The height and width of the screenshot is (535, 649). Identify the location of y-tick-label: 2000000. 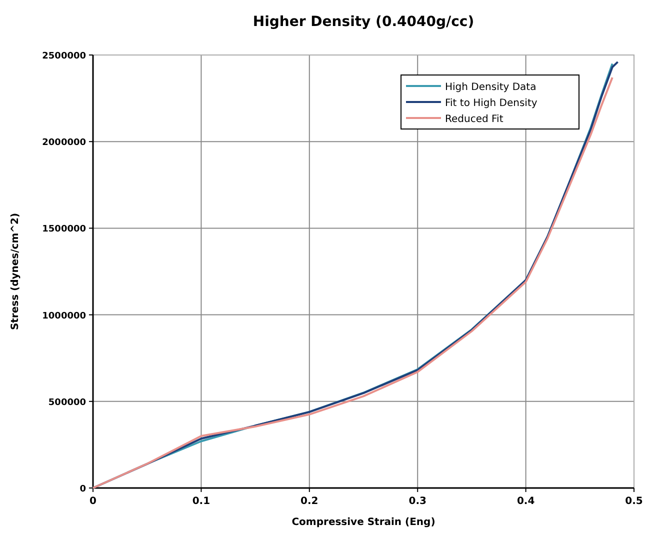
(64, 143).